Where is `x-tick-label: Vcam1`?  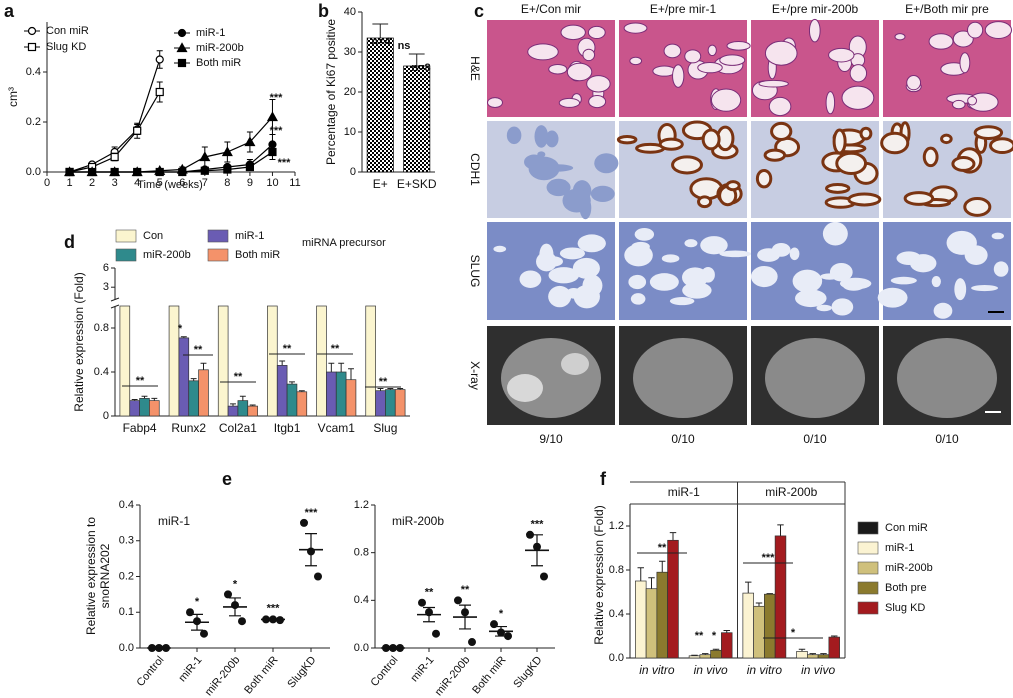 x-tick-label: Vcam1 is located at coordinates (337, 428).